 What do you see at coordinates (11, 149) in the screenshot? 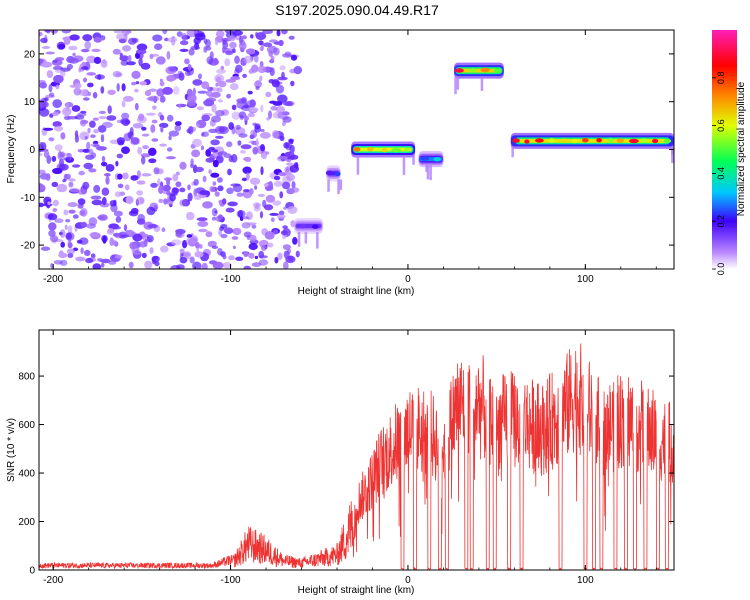
I see `spectrogram-y-label: Frequency (Hz)` at bounding box center [11, 149].